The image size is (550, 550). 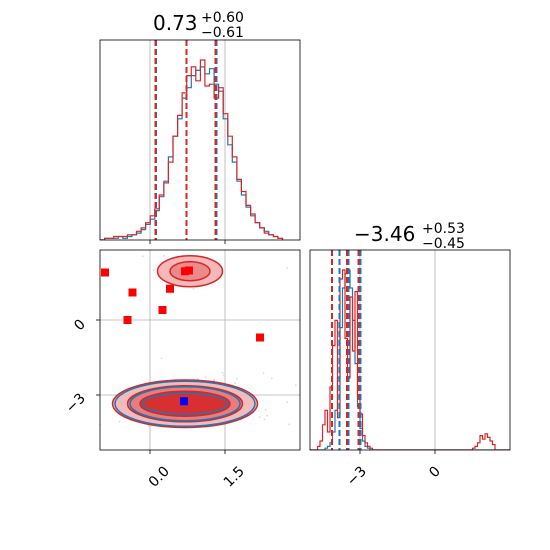 I want to click on joint-xtick-label-1: 1.5, so click(x=234, y=477).